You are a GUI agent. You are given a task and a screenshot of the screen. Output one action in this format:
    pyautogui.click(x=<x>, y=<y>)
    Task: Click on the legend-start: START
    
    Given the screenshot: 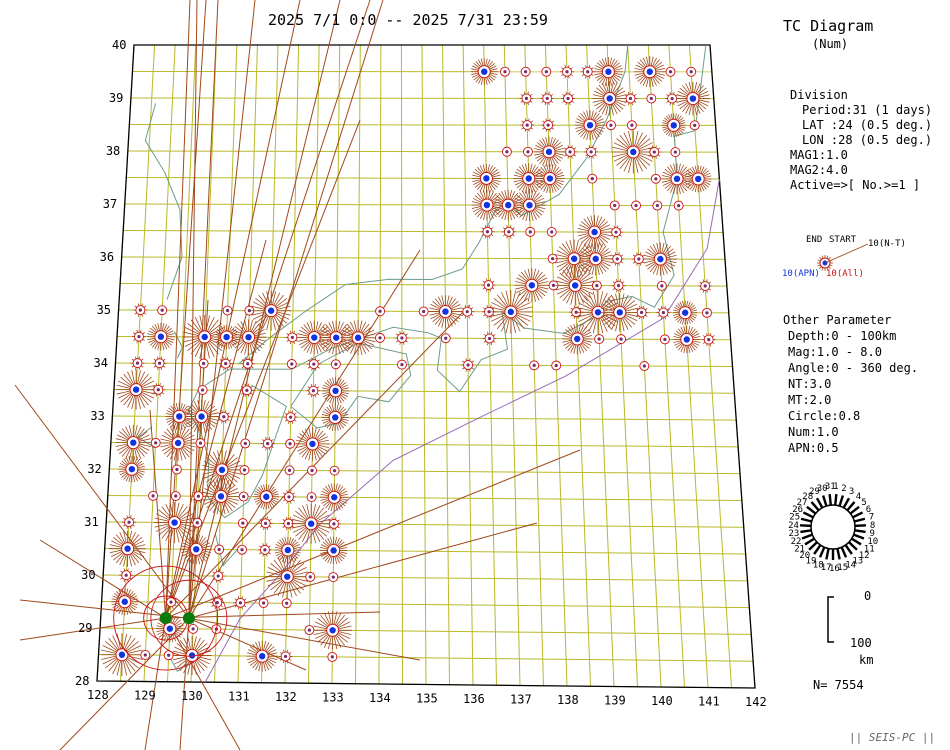 What is the action you would take?
    pyautogui.click(x=843, y=240)
    